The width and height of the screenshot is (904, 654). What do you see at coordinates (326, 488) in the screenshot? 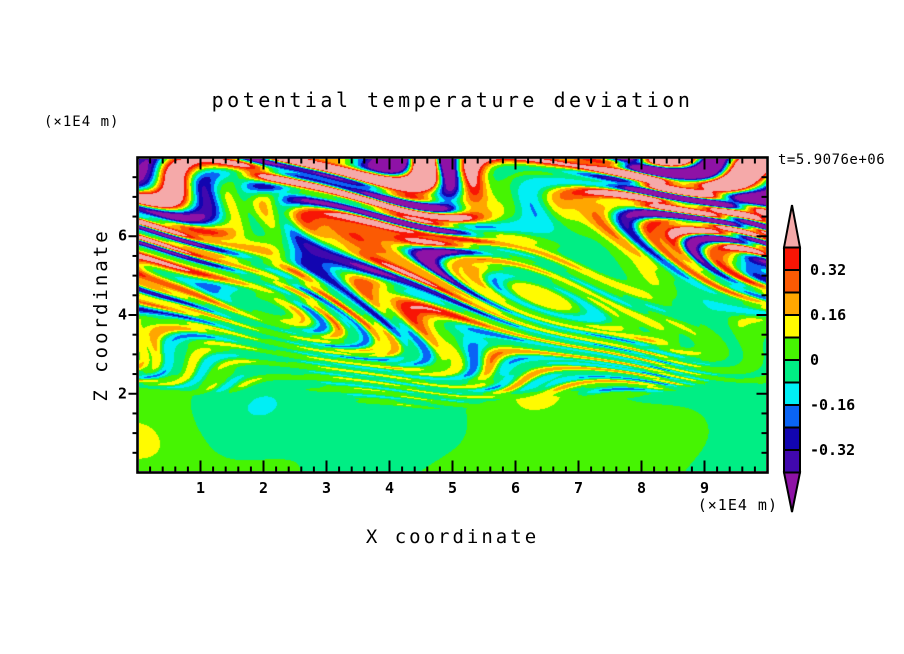
I see `x-tick-label: 3` at bounding box center [326, 488].